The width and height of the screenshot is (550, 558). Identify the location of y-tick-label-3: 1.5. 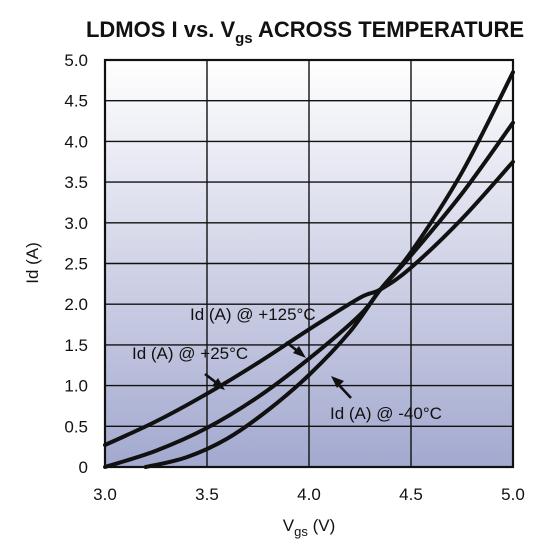
(76, 345).